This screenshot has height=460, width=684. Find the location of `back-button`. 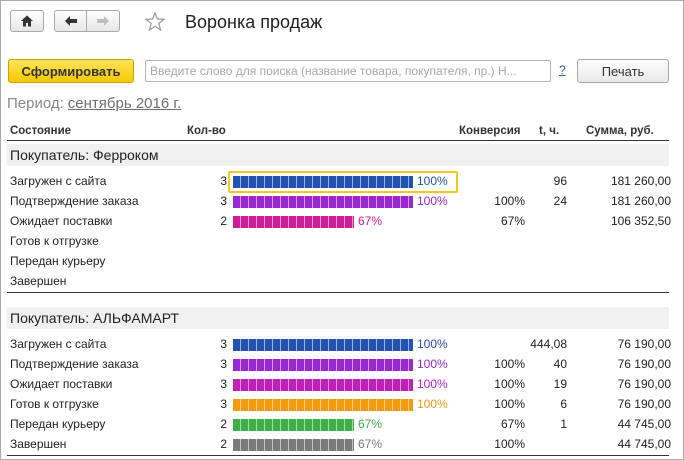

back-button is located at coordinates (70, 21).